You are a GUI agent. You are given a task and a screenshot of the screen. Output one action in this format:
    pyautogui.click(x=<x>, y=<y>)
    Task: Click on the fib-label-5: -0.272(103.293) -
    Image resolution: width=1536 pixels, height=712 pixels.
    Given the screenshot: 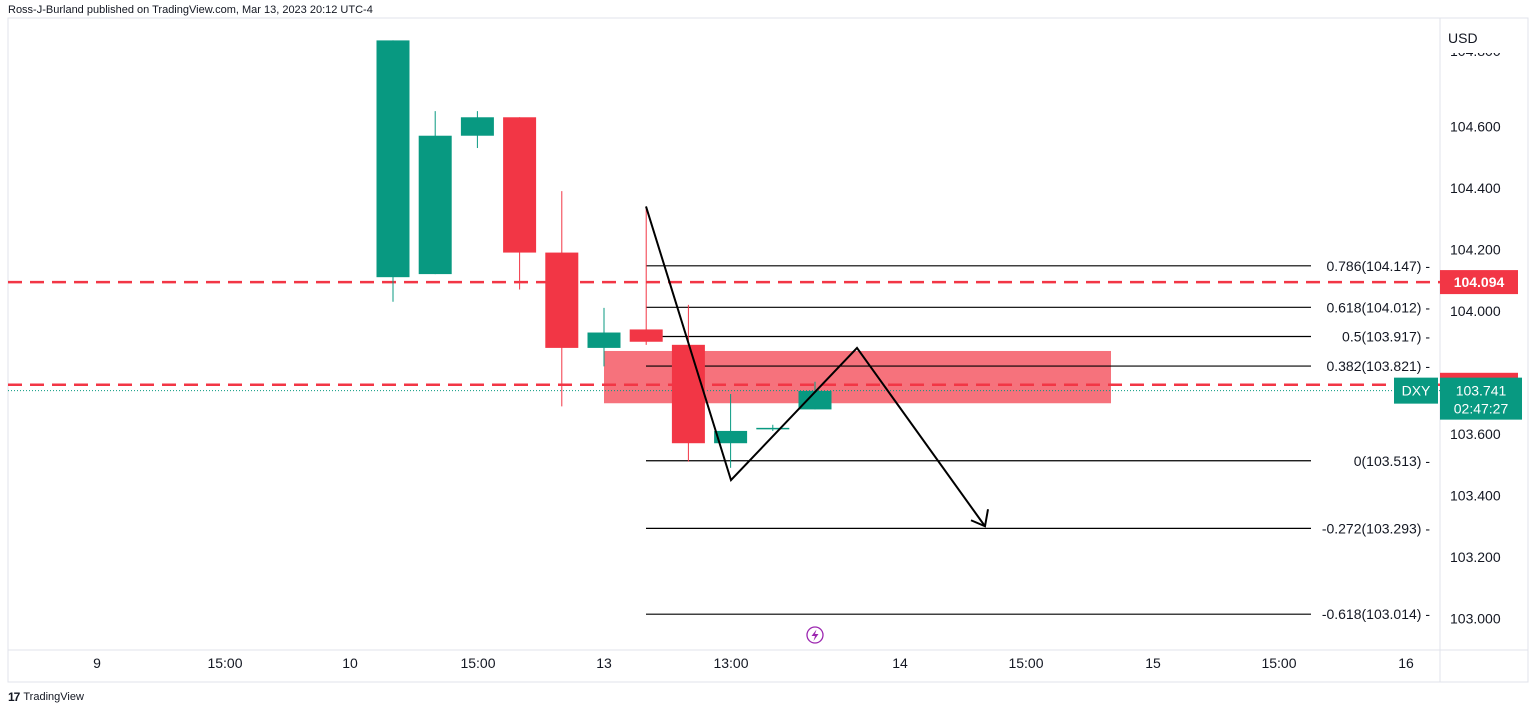 What is the action you would take?
    pyautogui.click(x=1376, y=528)
    